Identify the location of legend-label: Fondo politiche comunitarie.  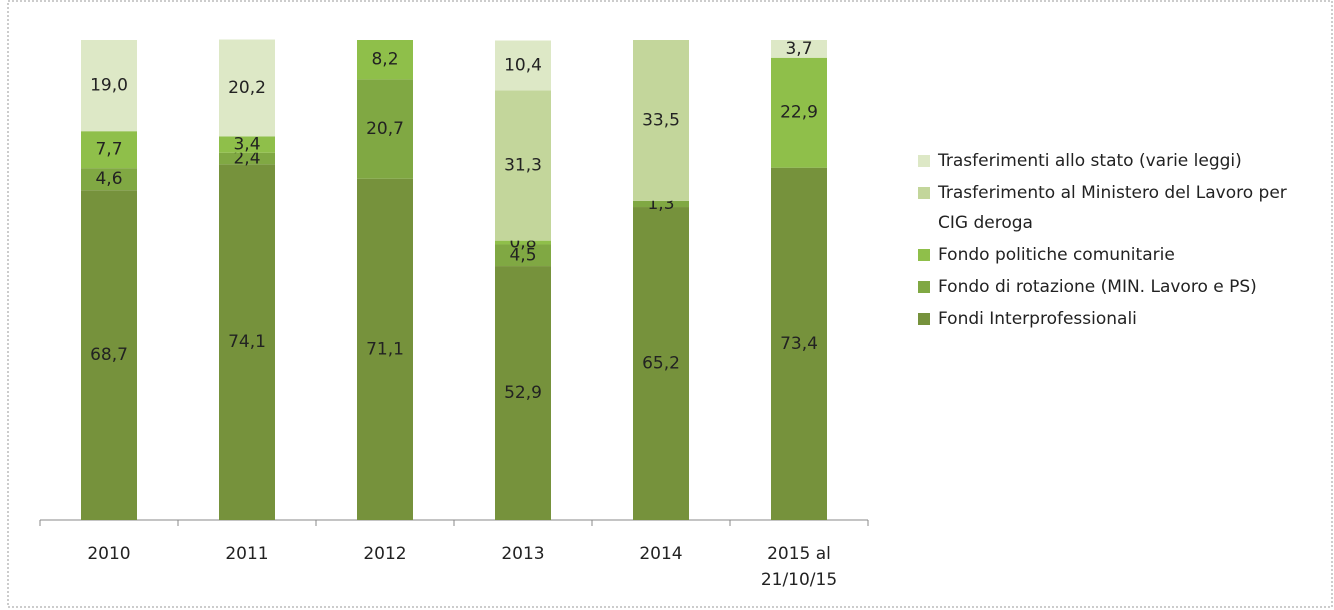
(1056, 255).